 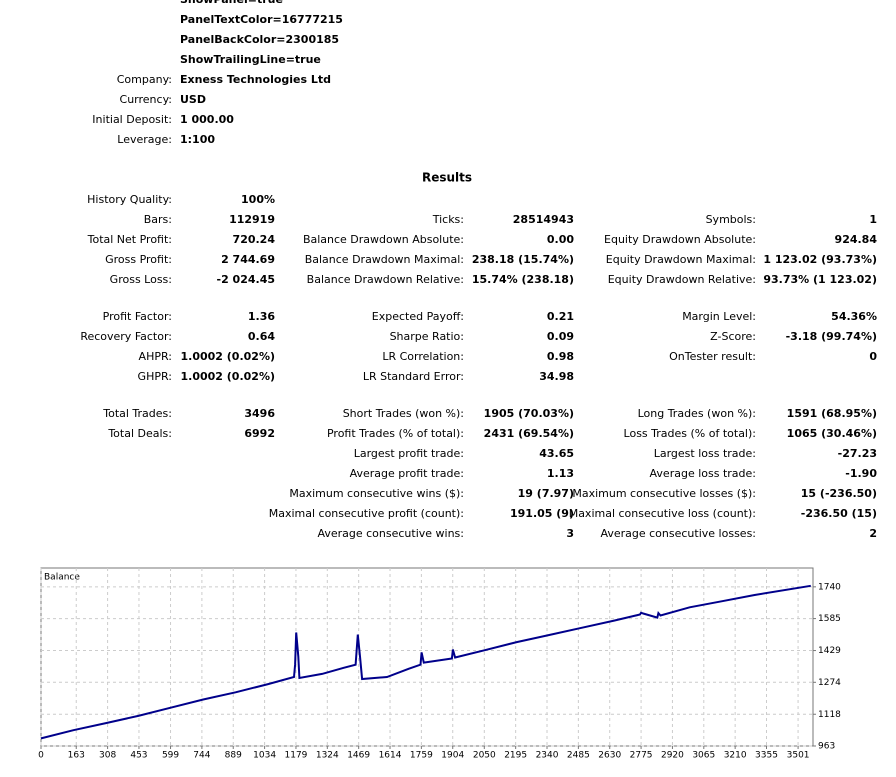 What do you see at coordinates (141, 279) in the screenshot?
I see `result-label: Gross Loss:` at bounding box center [141, 279].